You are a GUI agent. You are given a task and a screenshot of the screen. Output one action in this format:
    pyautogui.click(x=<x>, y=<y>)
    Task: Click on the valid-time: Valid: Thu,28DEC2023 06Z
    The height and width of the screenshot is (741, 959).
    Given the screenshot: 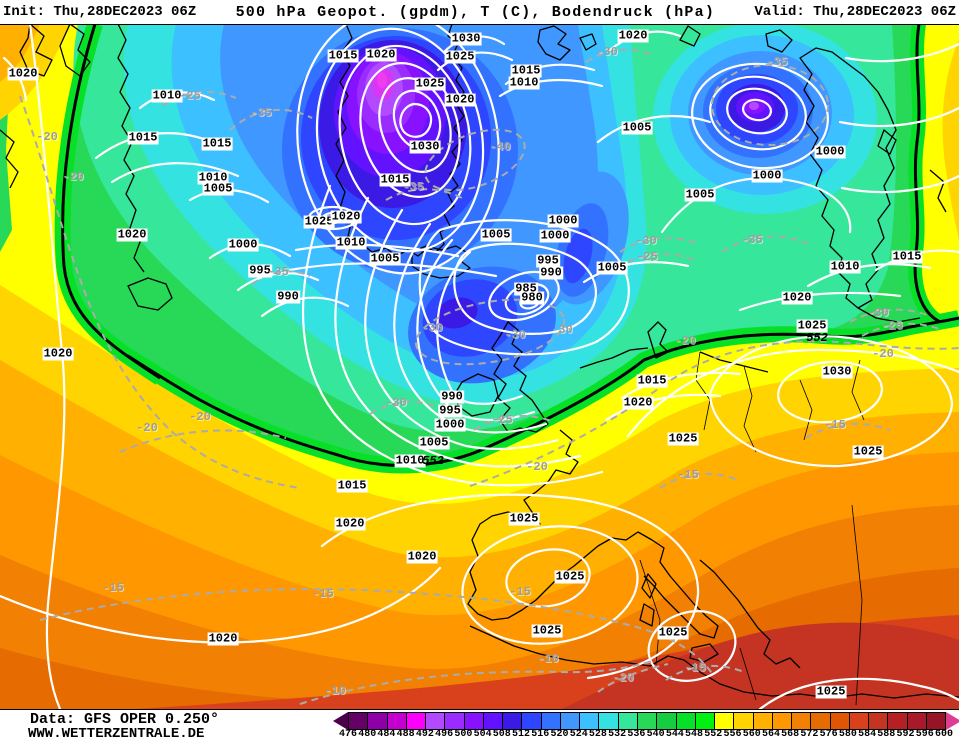 What is the action you would take?
    pyautogui.click(x=855, y=12)
    